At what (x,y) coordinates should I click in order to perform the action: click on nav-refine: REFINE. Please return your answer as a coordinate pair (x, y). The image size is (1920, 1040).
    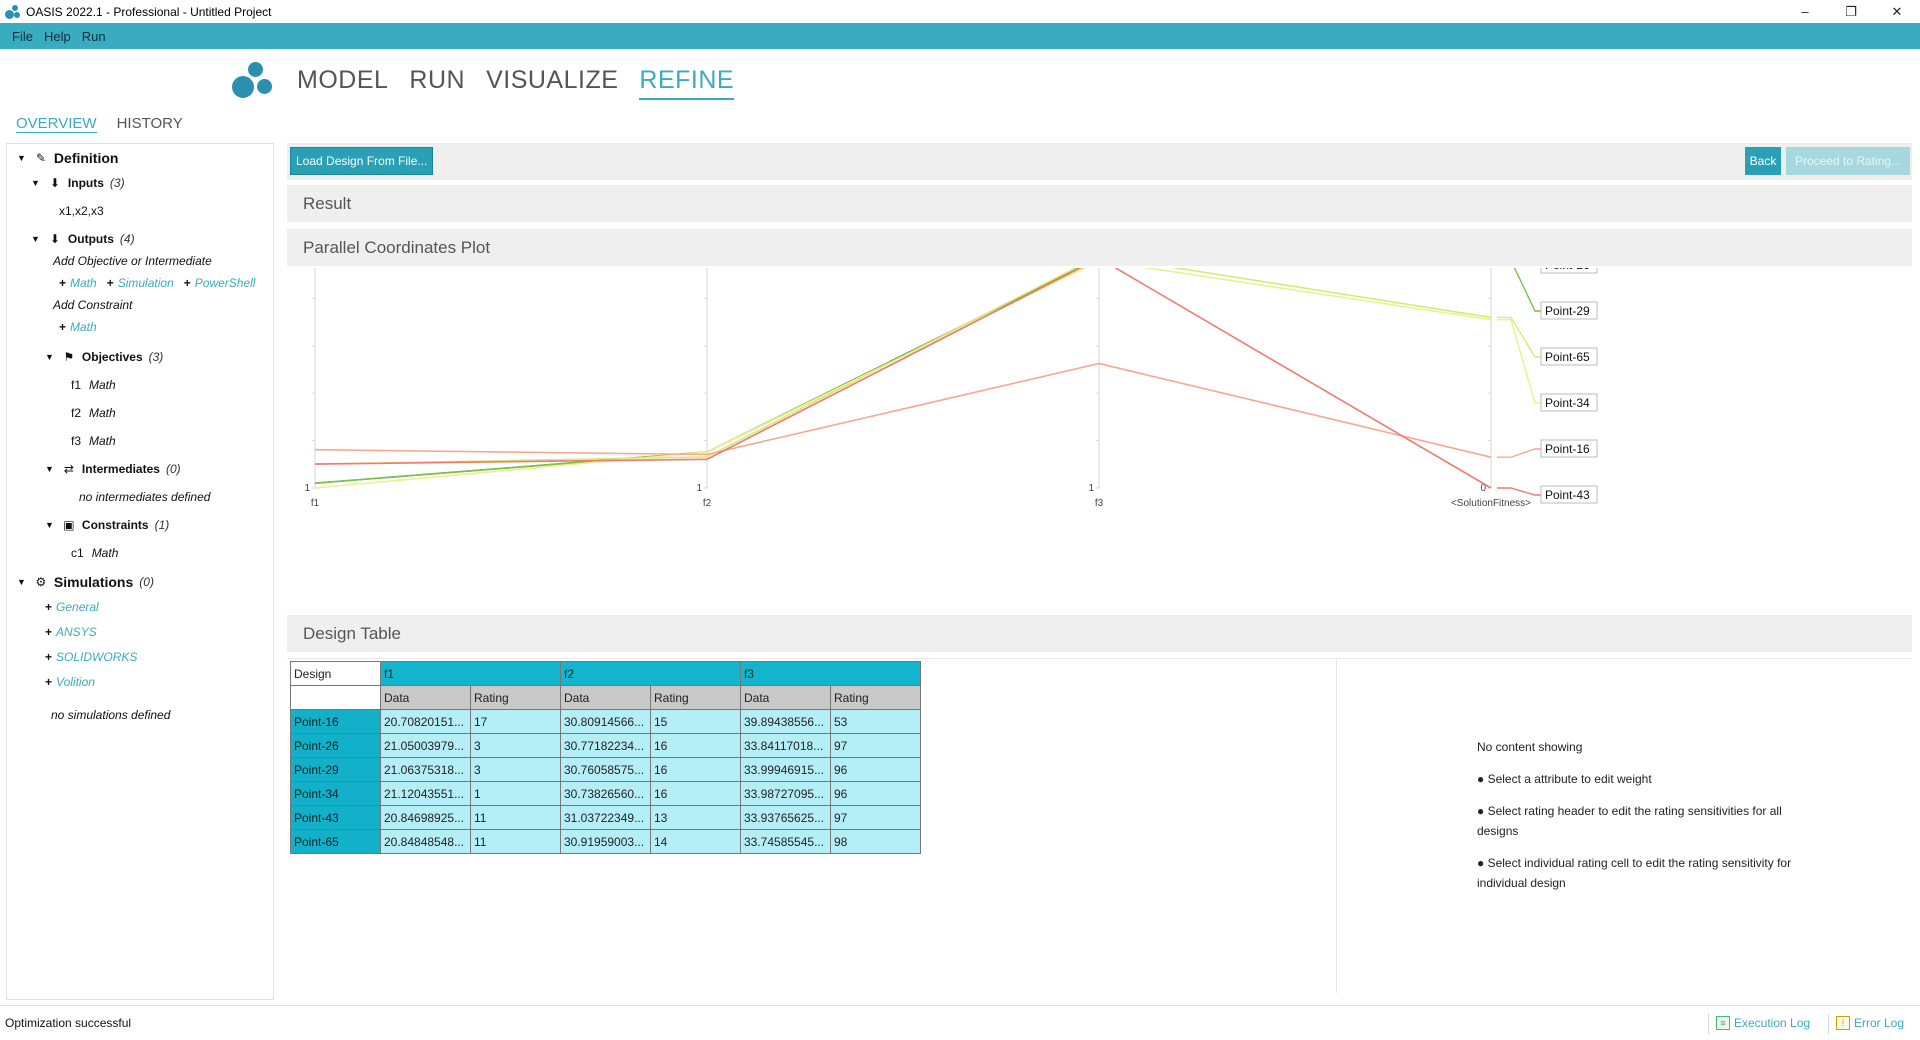
    Looking at the image, I should click on (687, 83).